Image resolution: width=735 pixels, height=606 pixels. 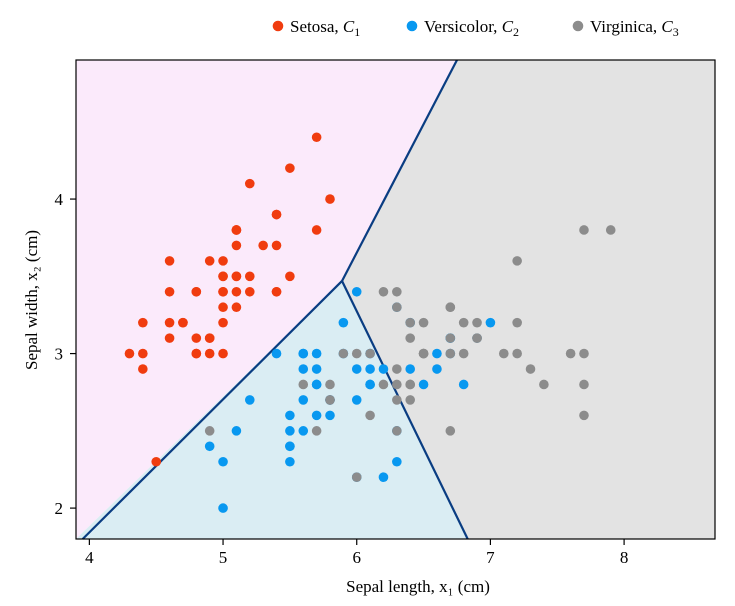 What do you see at coordinates (89, 557) in the screenshot?
I see `x-tick-label: 4` at bounding box center [89, 557].